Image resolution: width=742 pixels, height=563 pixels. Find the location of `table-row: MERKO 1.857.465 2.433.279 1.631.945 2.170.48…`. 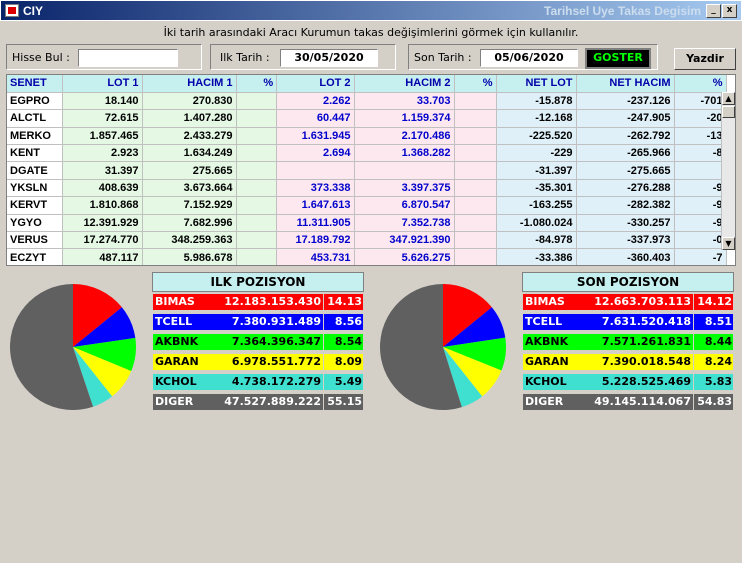

table-row: MERKO 1.857.465 2.433.279 1.631.945 2.170.48… is located at coordinates (367, 136).